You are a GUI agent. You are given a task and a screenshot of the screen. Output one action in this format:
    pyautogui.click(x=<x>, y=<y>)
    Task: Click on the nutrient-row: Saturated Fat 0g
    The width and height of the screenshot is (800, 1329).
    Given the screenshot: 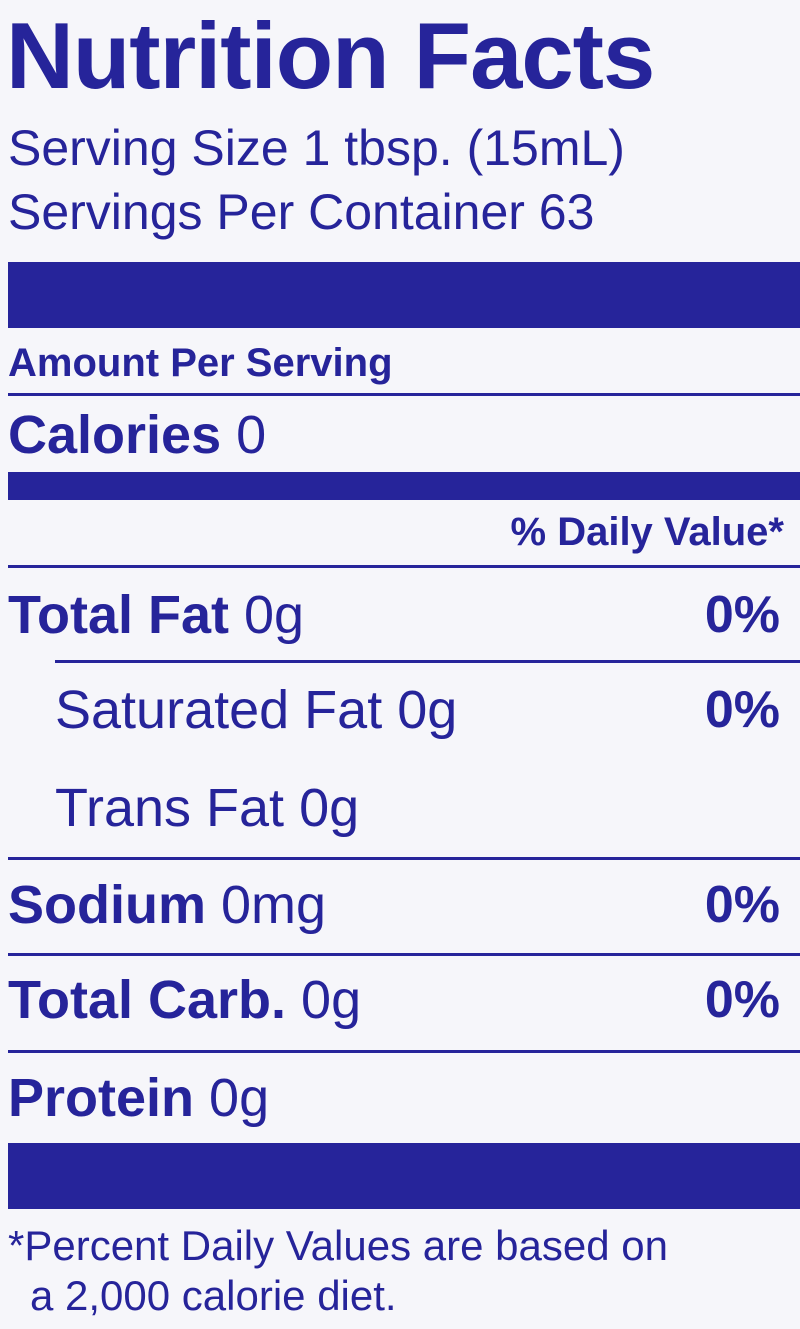 What is the action you would take?
    pyautogui.click(x=256, y=710)
    